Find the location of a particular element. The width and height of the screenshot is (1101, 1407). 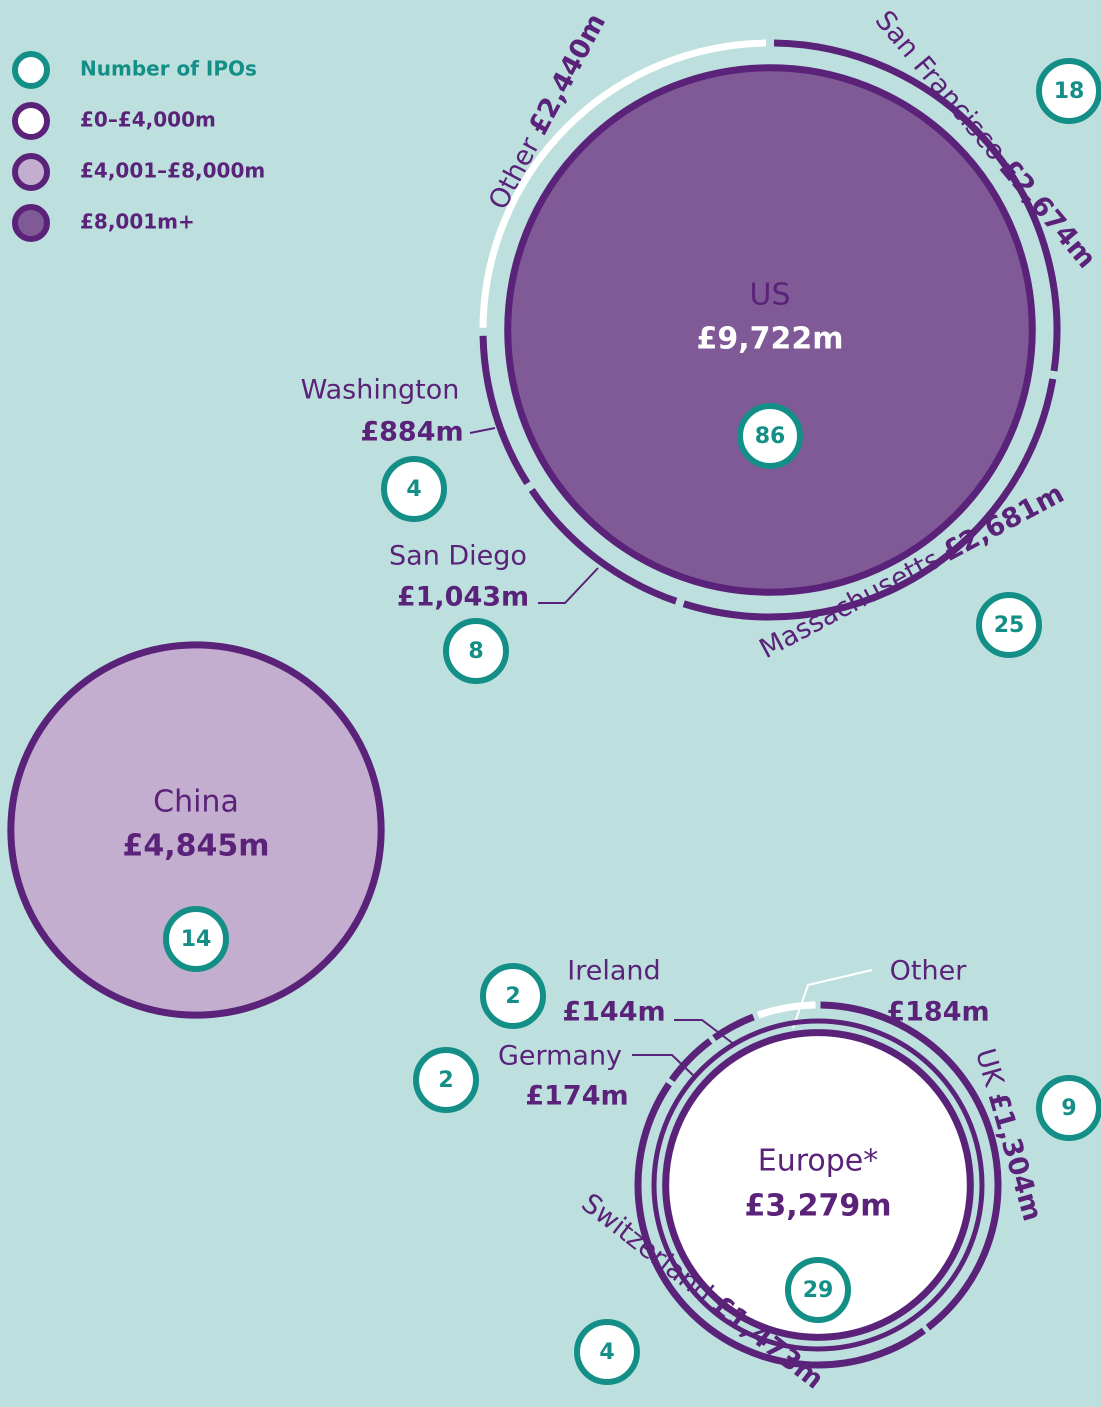

ring-outline is located at coordinates (818, 1185).